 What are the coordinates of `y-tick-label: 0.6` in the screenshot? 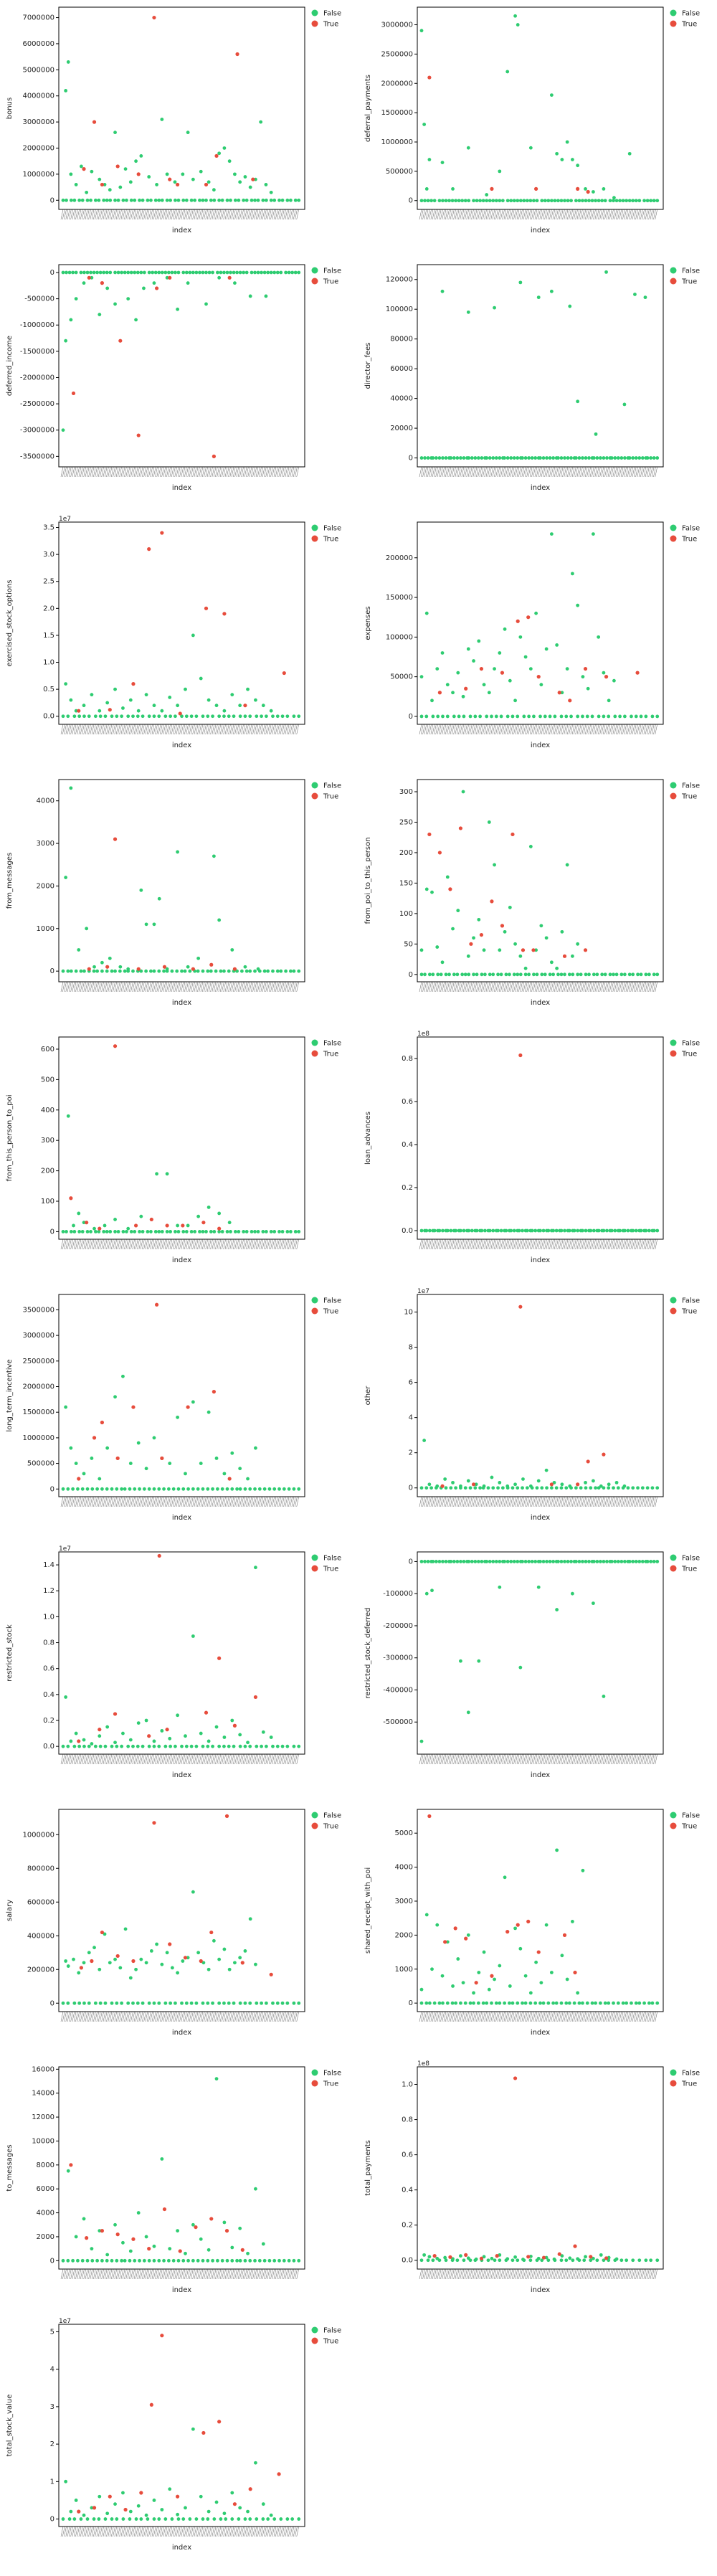 It's located at (407, 2155).